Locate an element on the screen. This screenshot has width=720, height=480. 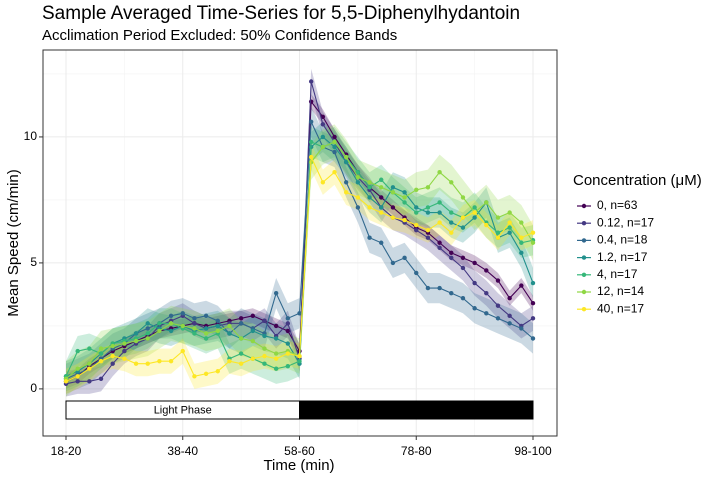
x-tick-label: 58-60 is located at coordinates (299, 451).